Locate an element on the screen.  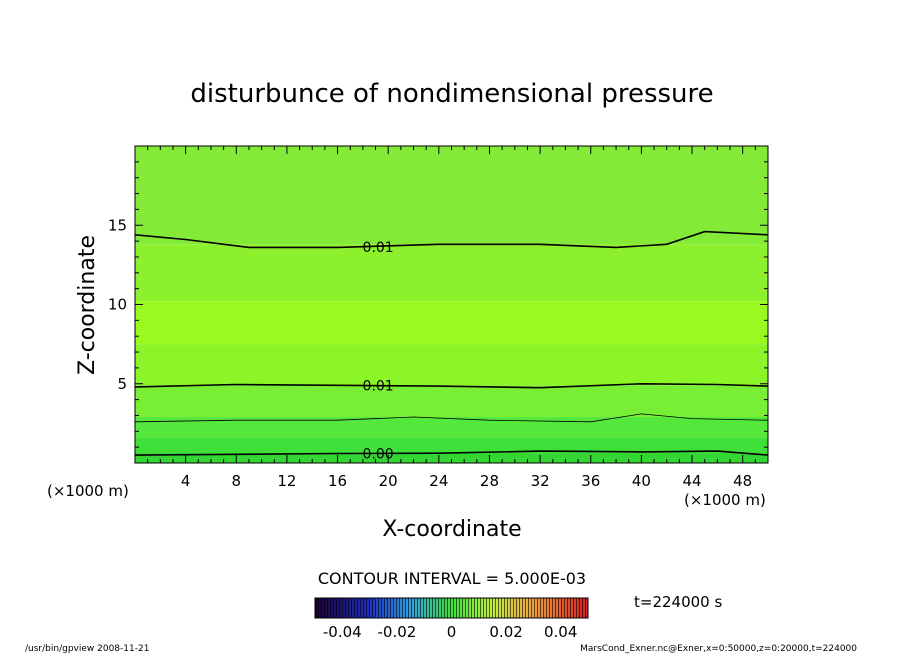
time-text: t=224000 s is located at coordinates (678, 602).